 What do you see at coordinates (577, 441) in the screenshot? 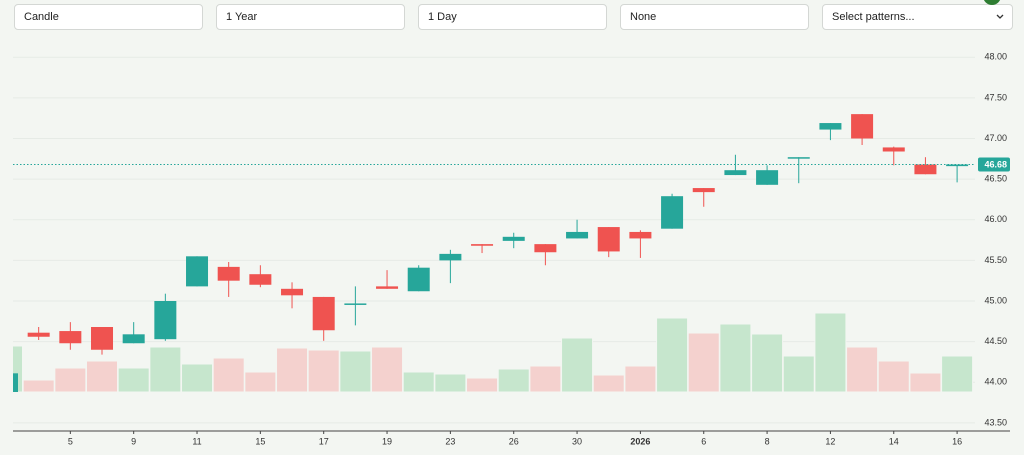
I see `x-tick-label: 30` at bounding box center [577, 441].